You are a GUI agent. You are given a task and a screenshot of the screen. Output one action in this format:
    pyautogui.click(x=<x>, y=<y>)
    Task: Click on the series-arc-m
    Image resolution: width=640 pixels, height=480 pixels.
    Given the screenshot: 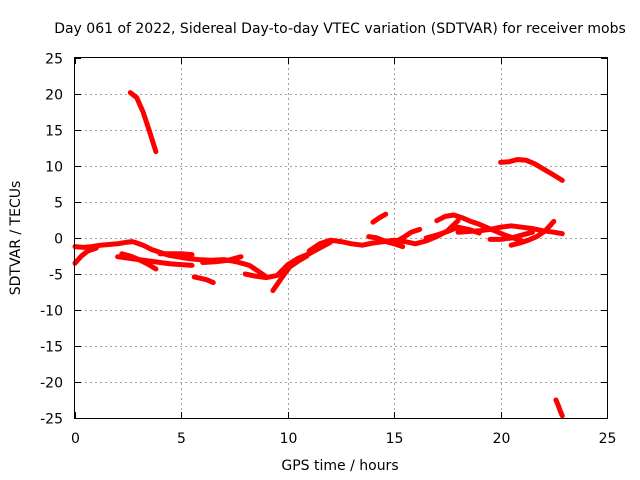 What is the action you would take?
    pyautogui.click(x=386, y=242)
    